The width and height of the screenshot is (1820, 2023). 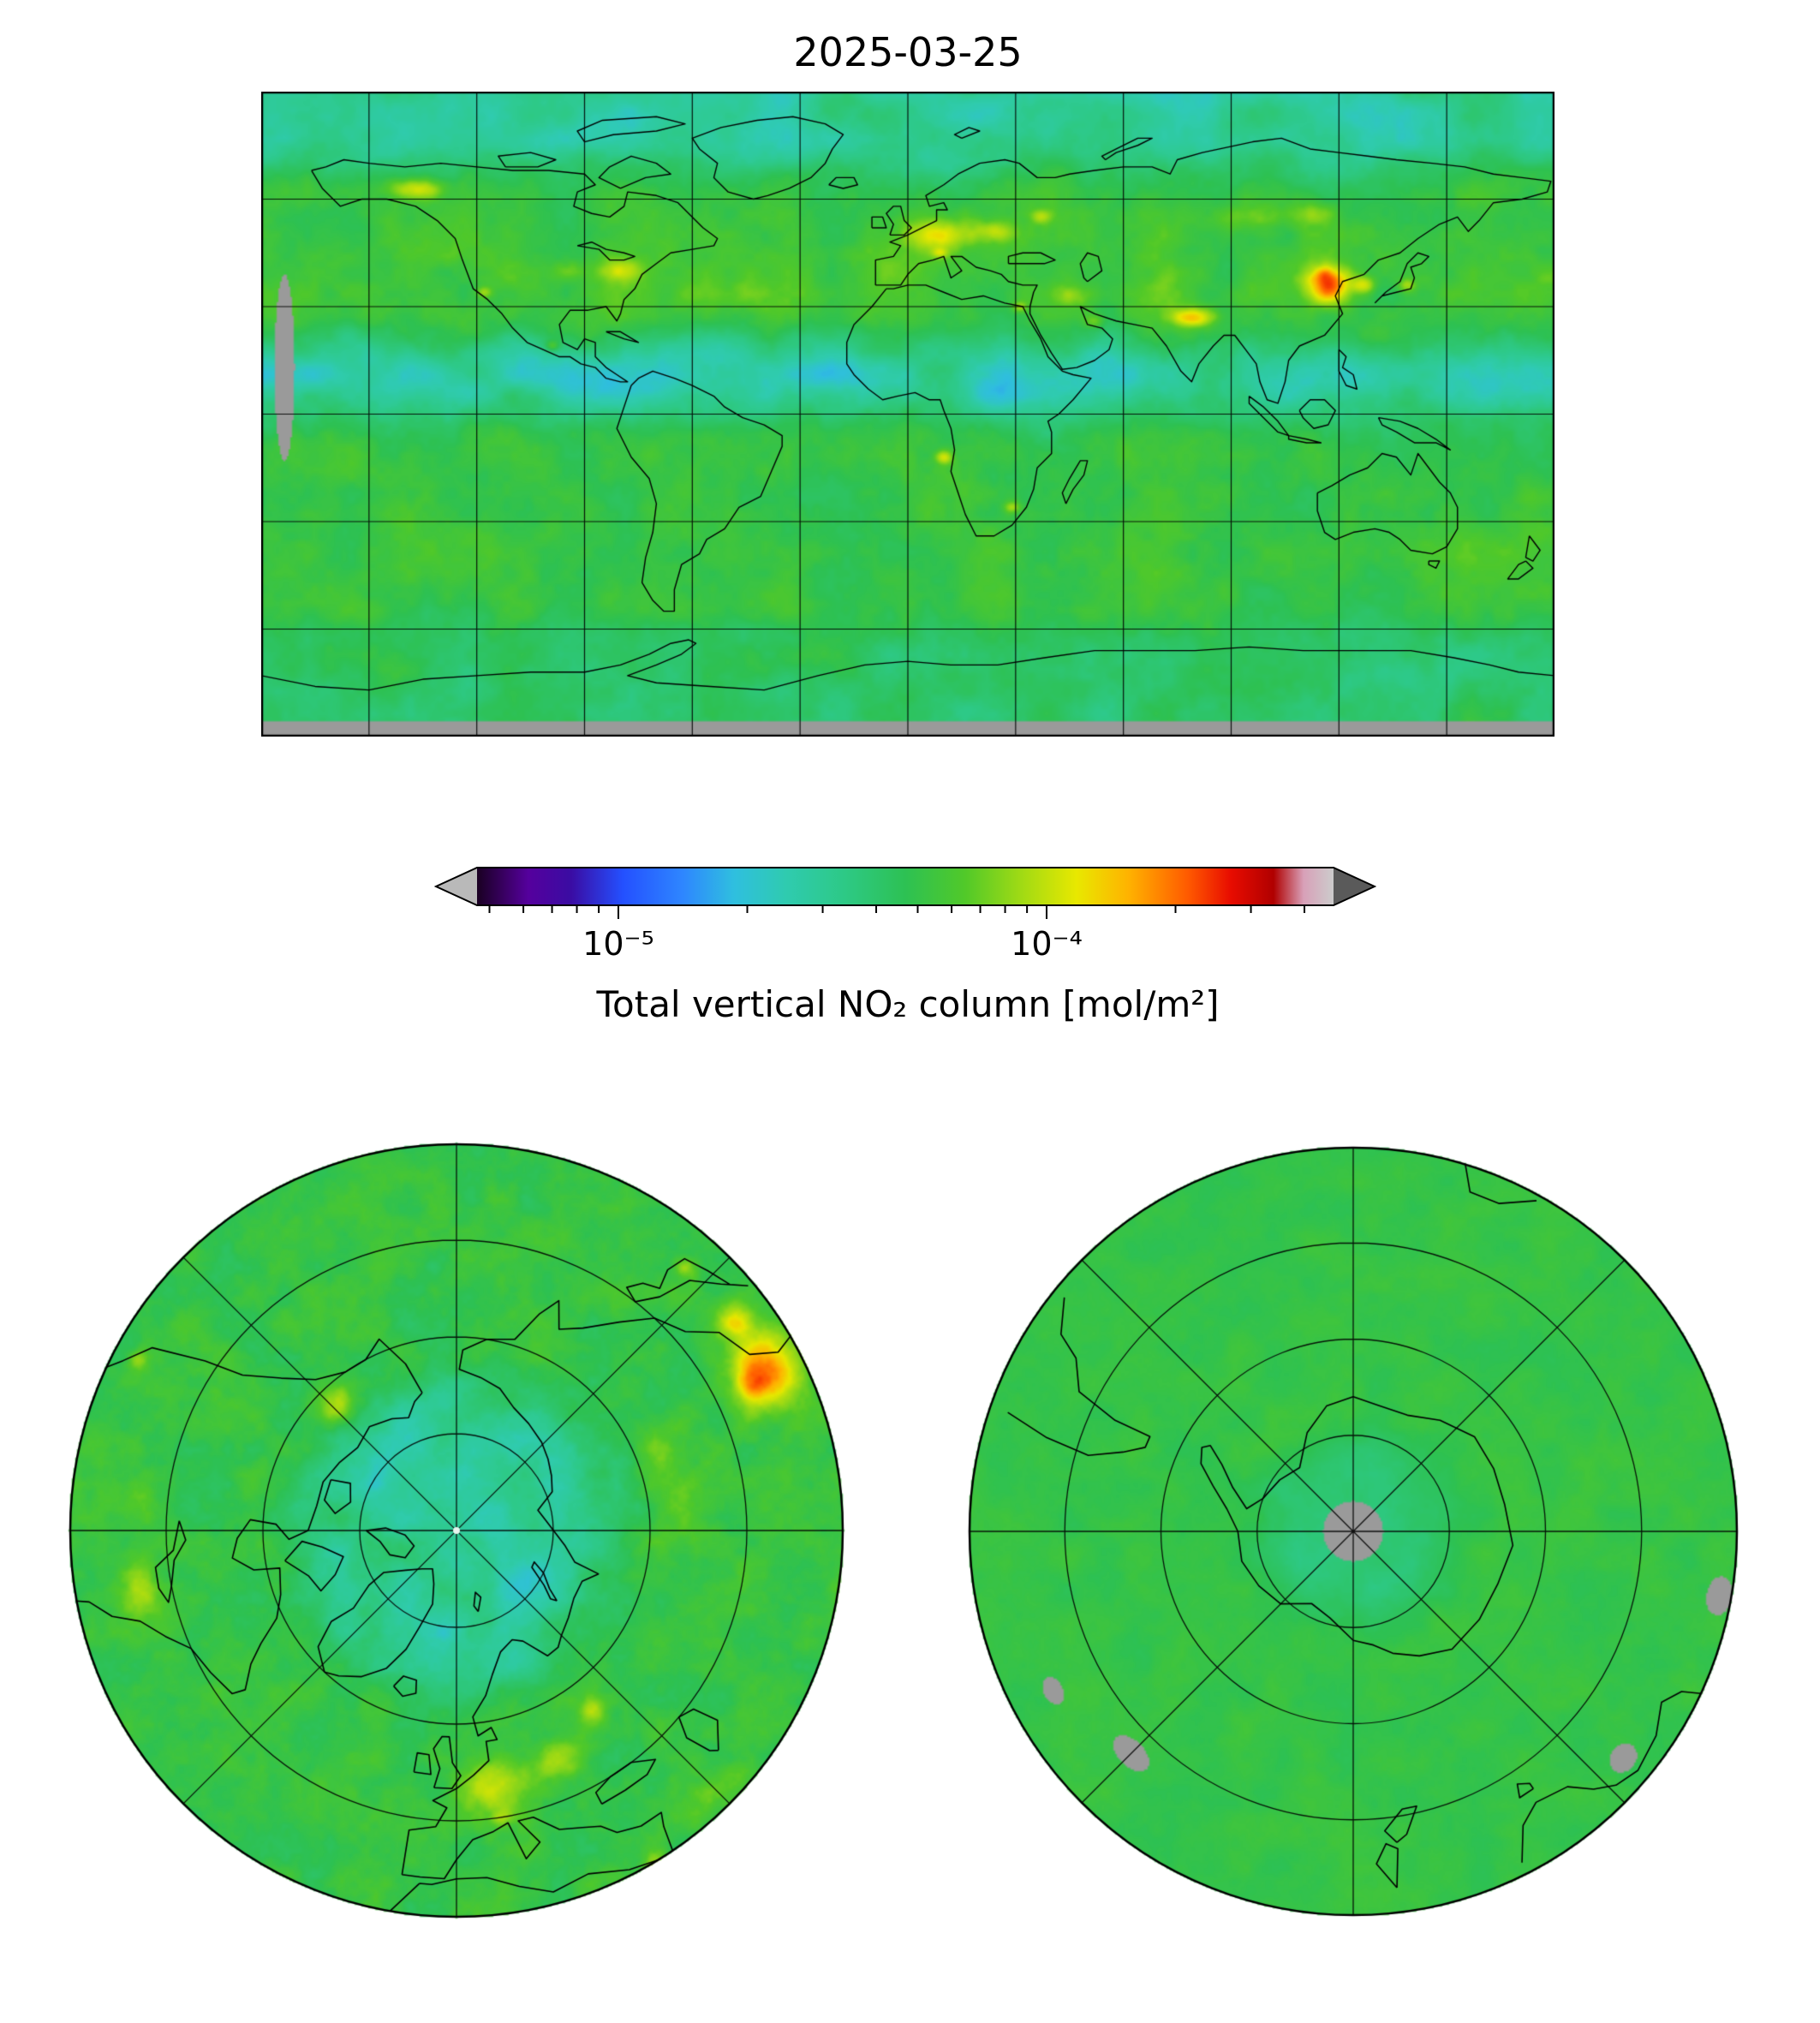 I want to click on colorbar, so click(x=905, y=893).